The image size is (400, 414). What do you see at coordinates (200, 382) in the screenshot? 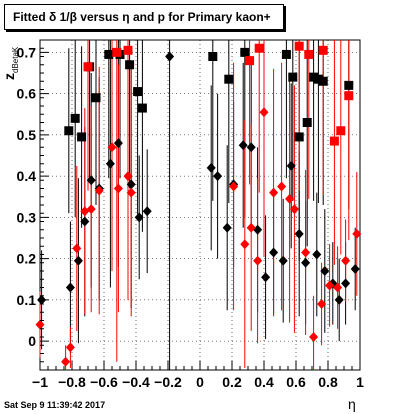
I see `x-tick-label: 0` at bounding box center [200, 382].